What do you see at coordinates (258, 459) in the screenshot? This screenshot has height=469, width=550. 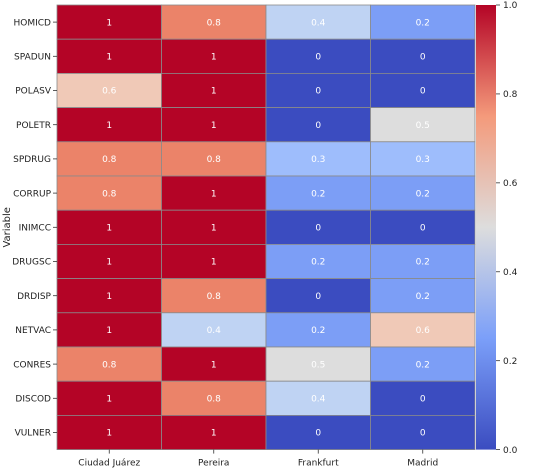 I see `x-axis-ticks: Ciudad Juárez Pereira Frankfurt Madrid` at bounding box center [258, 459].